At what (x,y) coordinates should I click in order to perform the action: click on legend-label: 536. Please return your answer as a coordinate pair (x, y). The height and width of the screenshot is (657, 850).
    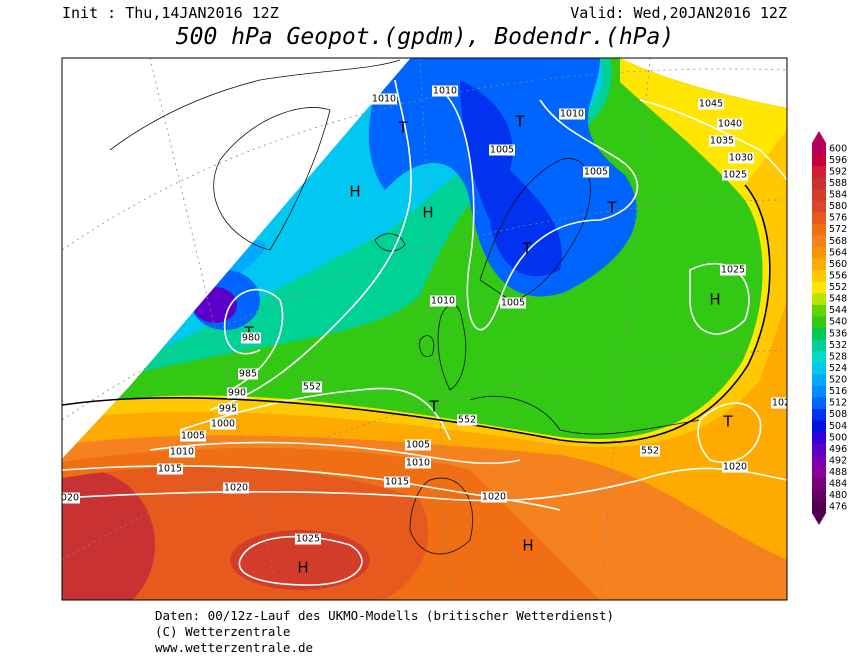
    Looking at the image, I should click on (838, 333).